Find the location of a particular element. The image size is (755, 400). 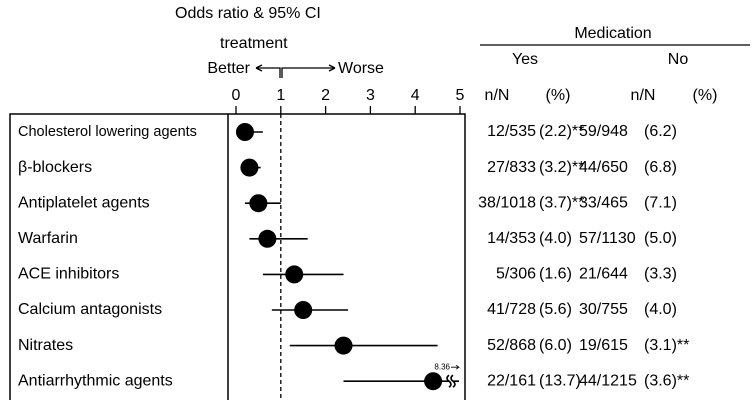

chart-subtitle: treatment is located at coordinates (254, 43).